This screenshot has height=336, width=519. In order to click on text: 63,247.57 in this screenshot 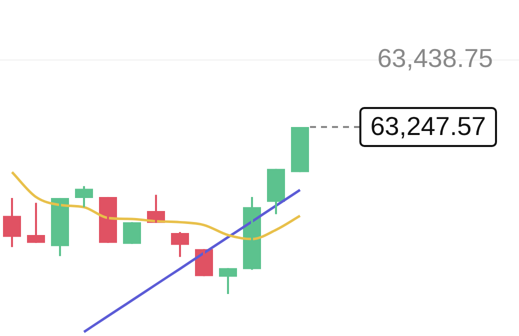, I will do `click(428, 126)`.